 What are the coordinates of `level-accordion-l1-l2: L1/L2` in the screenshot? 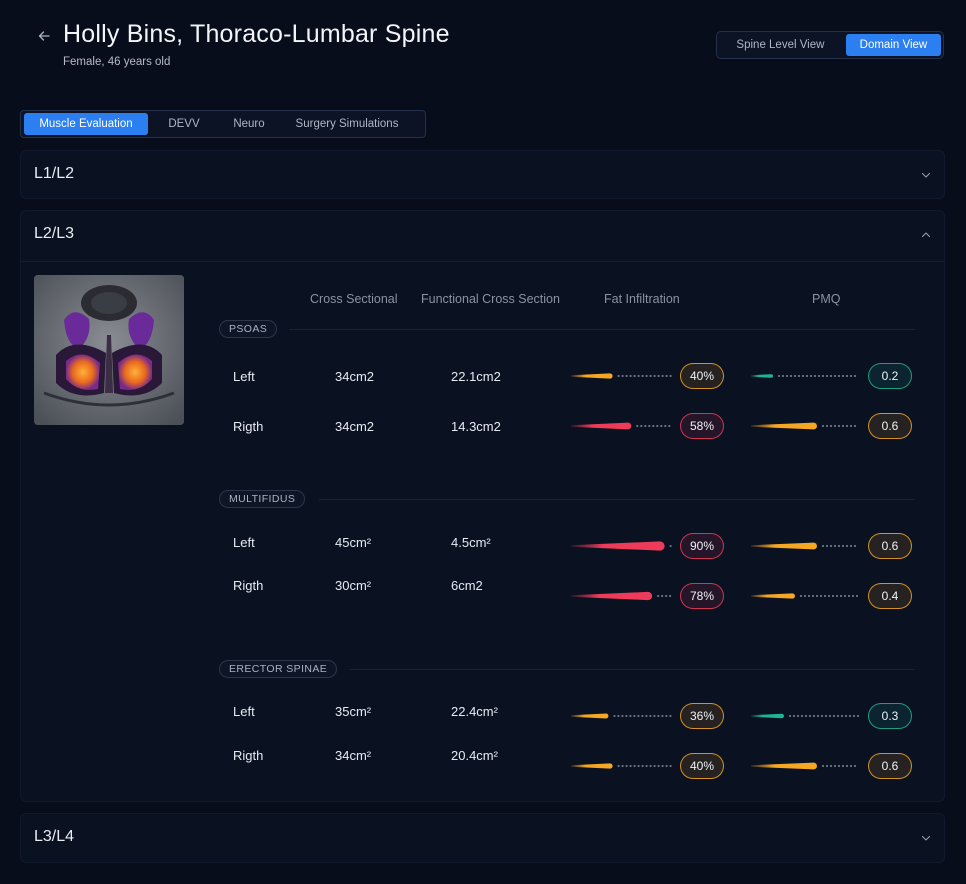 It's located at (482, 174).